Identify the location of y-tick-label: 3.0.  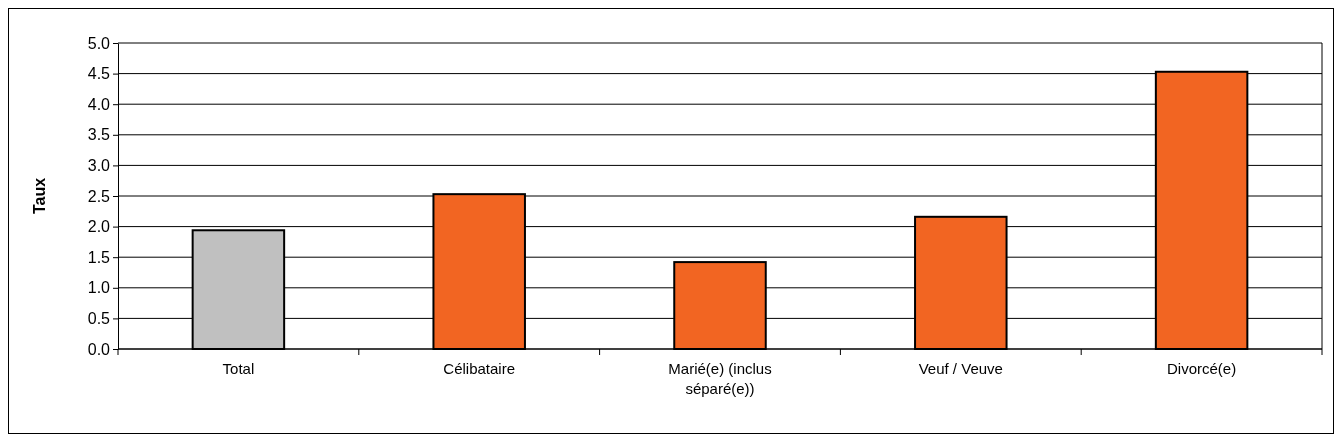
(99, 166).